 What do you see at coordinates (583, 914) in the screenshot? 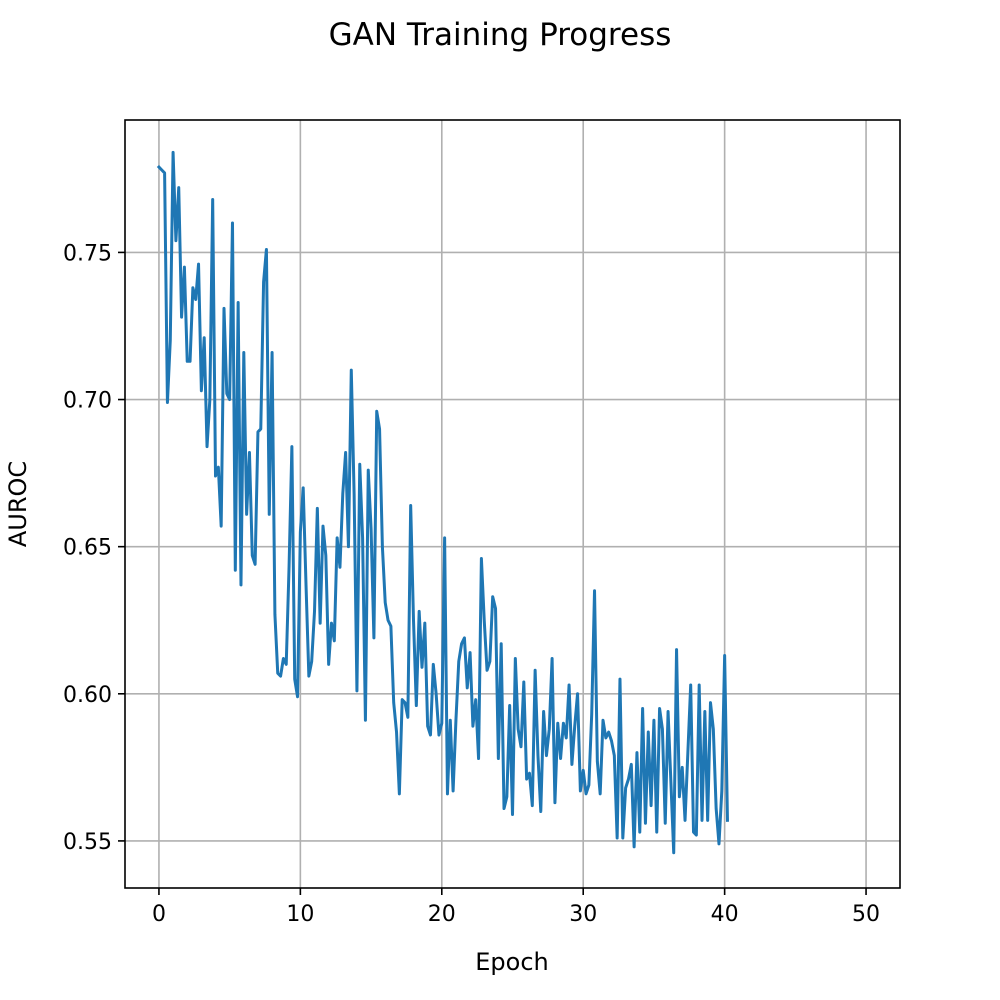
I see `x-tick-label: 30` at bounding box center [583, 914].